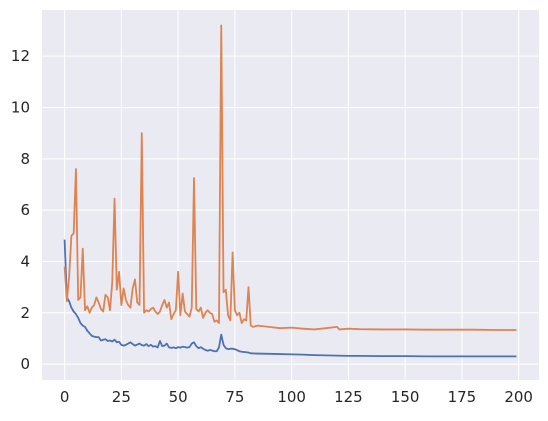 Image resolution: width=548 pixels, height=421 pixels. What do you see at coordinates (178, 397) in the screenshot?
I see `x-tick-label: 50` at bounding box center [178, 397].